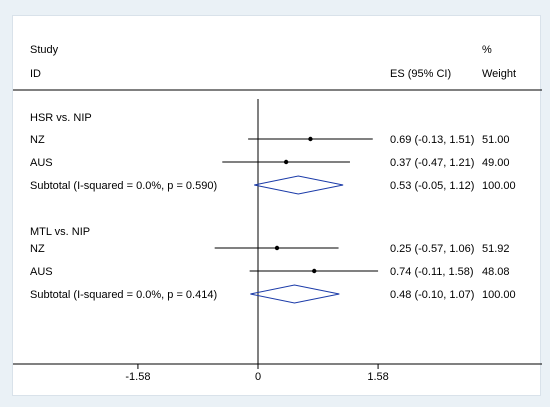 The width and height of the screenshot is (550, 407). I want to click on subtotal-label: Subtotal (I-squared = 0.0%, p = 0.590), so click(123, 186).